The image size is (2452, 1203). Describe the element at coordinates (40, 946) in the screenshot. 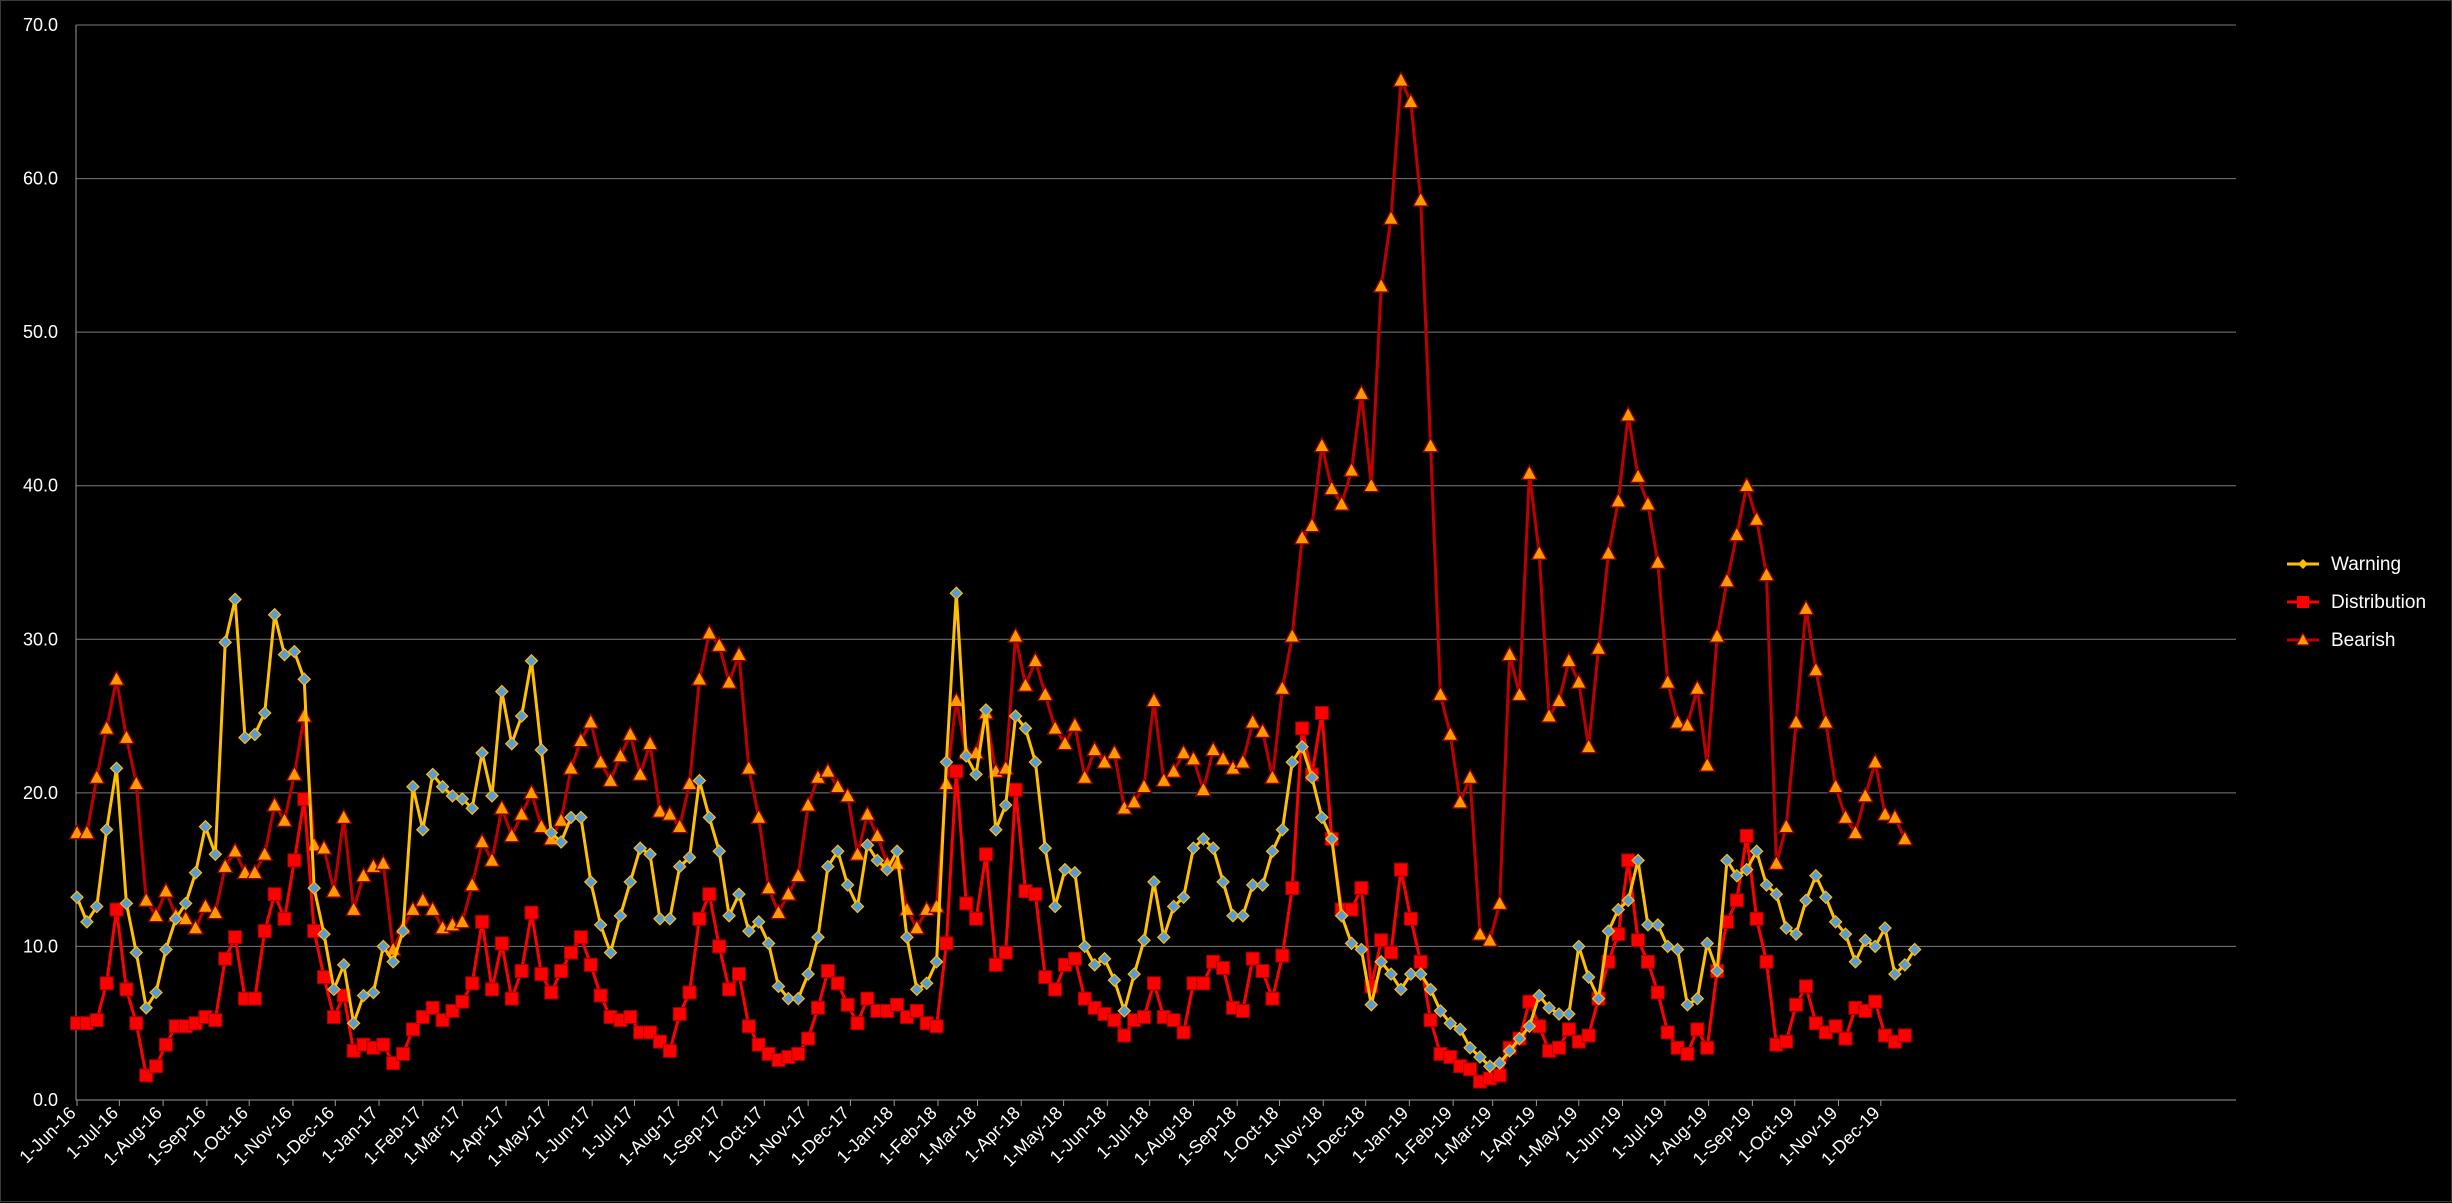

I see `y-tick-label: 10.0` at that location.